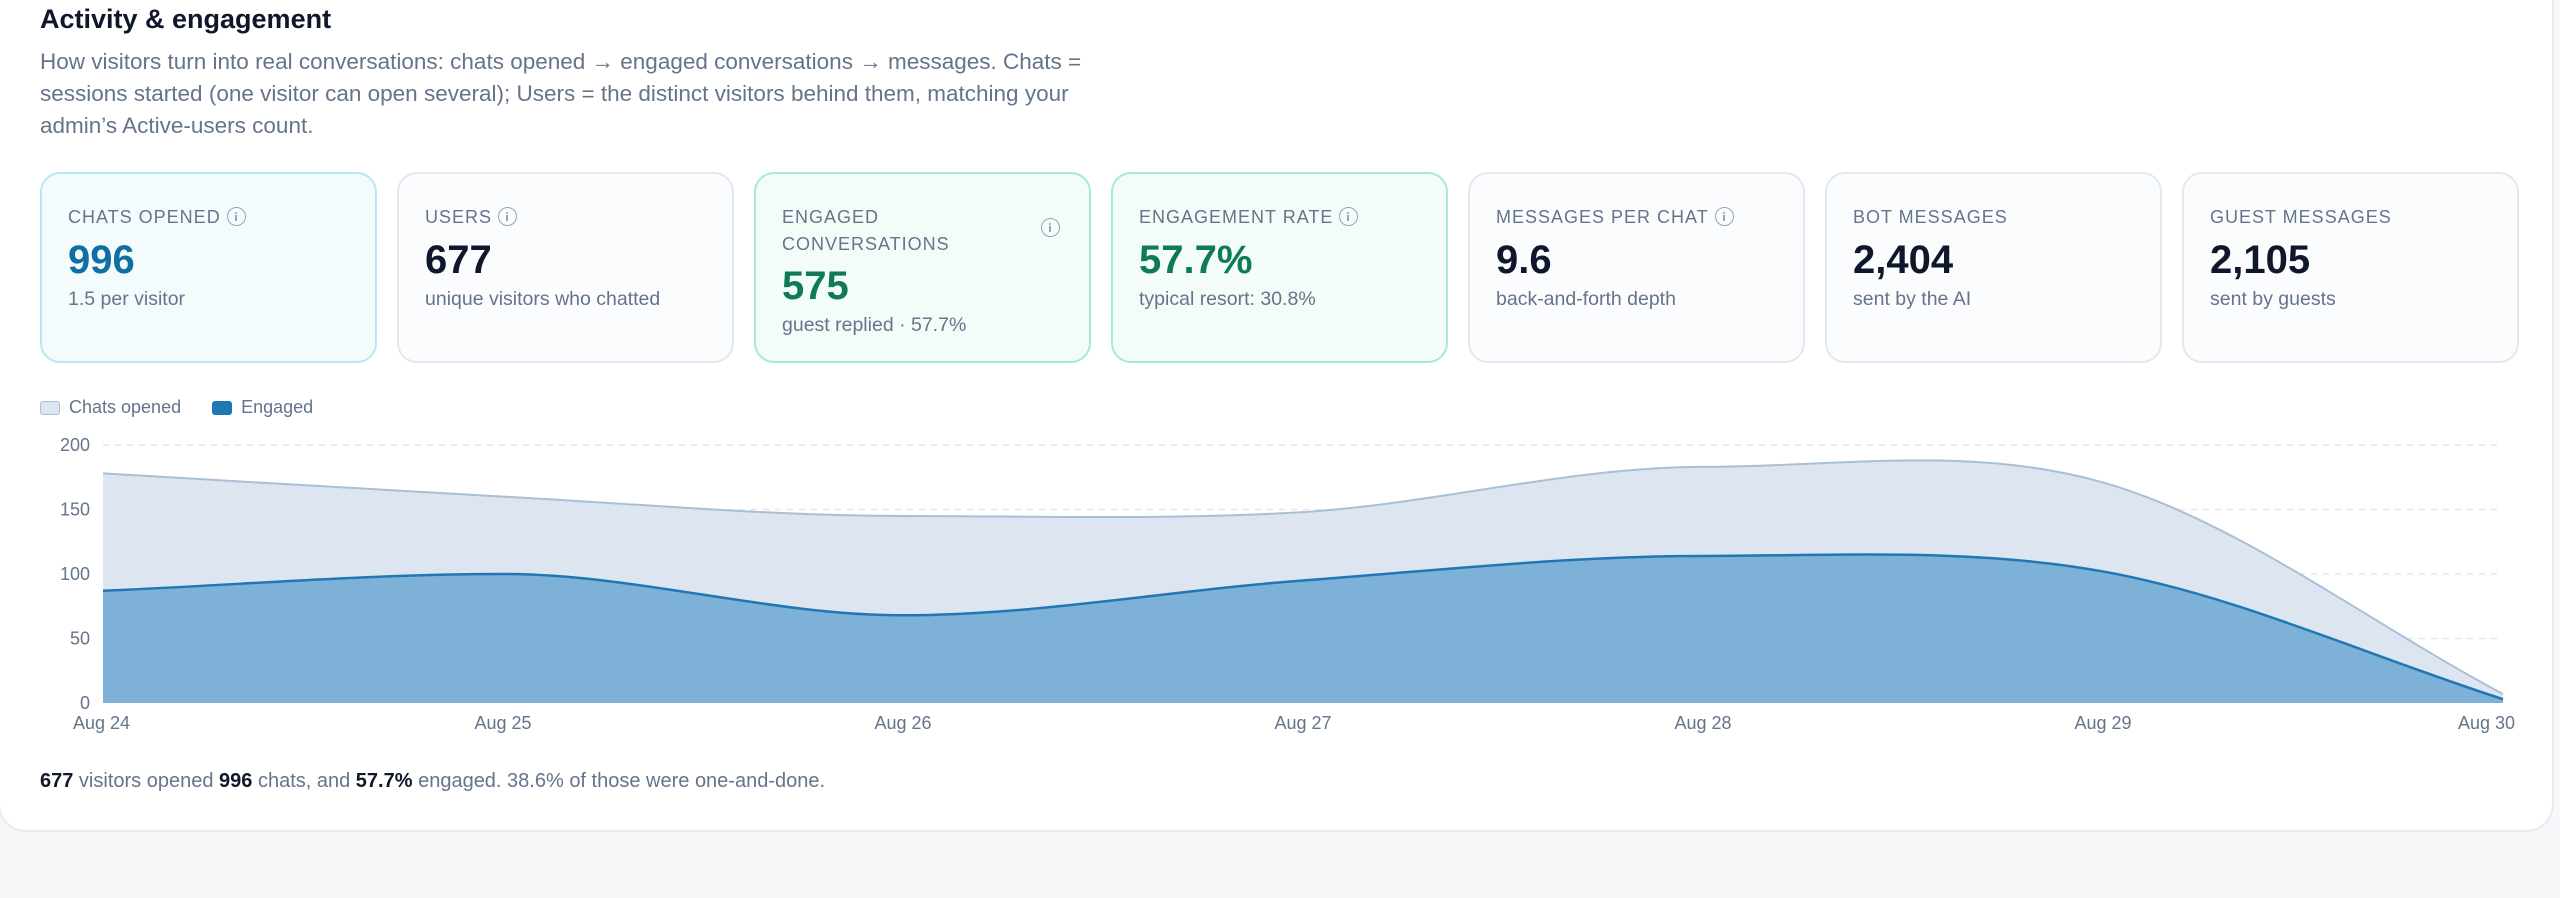 This screenshot has height=898, width=2560. I want to click on kpi-value: 9.6, so click(1524, 260).